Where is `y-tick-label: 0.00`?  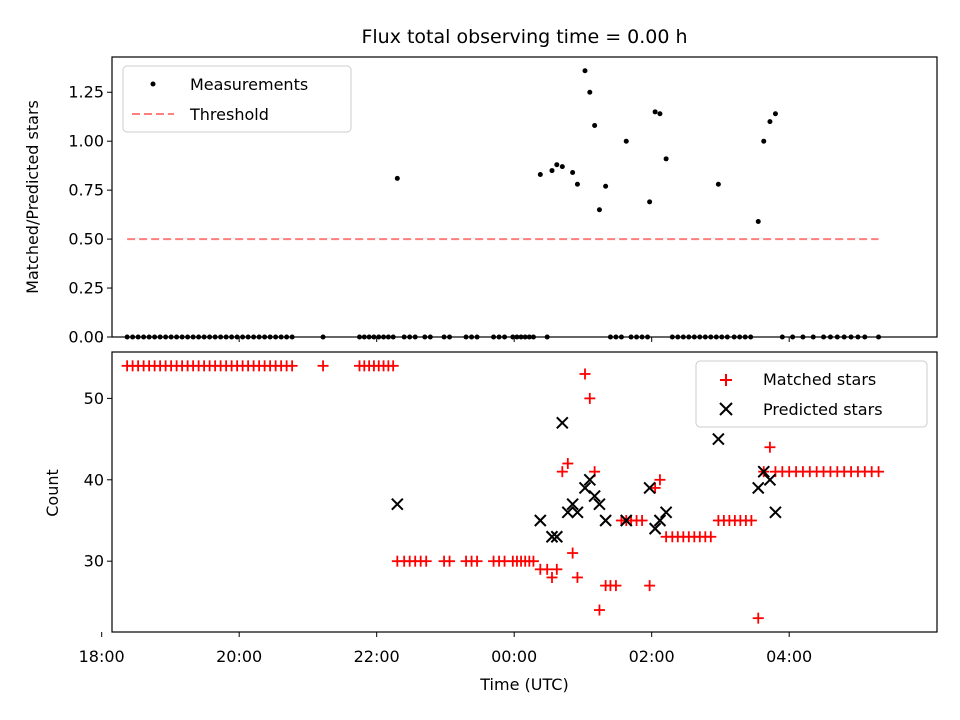
y-tick-label: 0.00 is located at coordinates (86, 337).